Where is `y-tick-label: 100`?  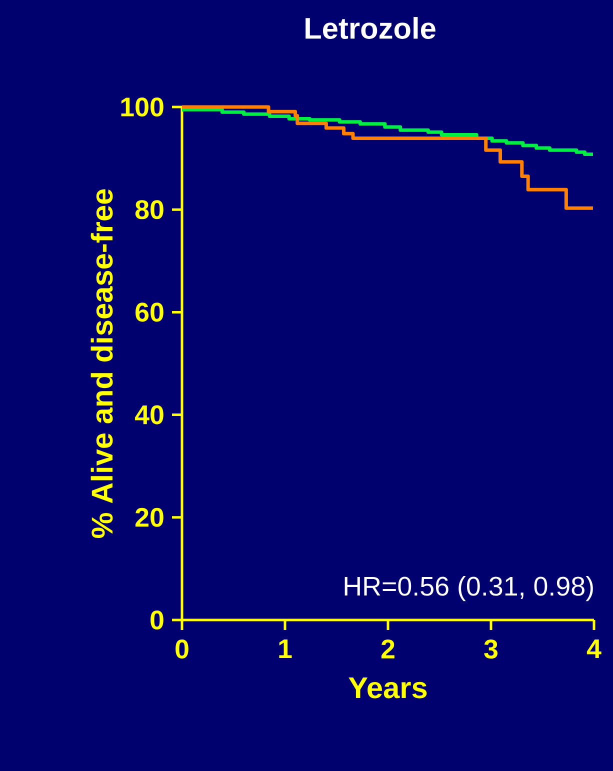 y-tick-label: 100 is located at coordinates (142, 107).